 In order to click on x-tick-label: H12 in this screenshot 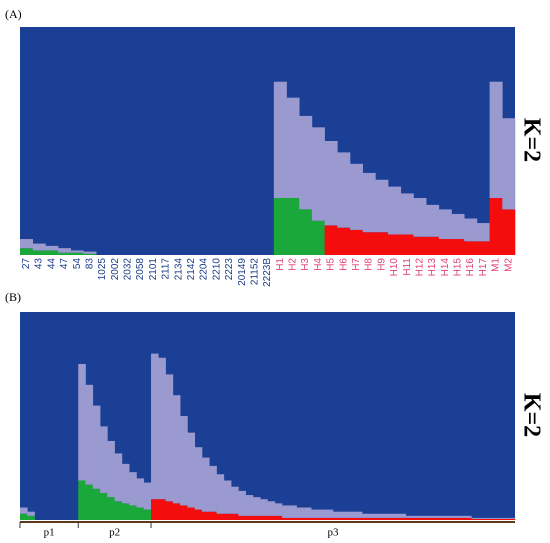, I will do `click(419, 267)`.